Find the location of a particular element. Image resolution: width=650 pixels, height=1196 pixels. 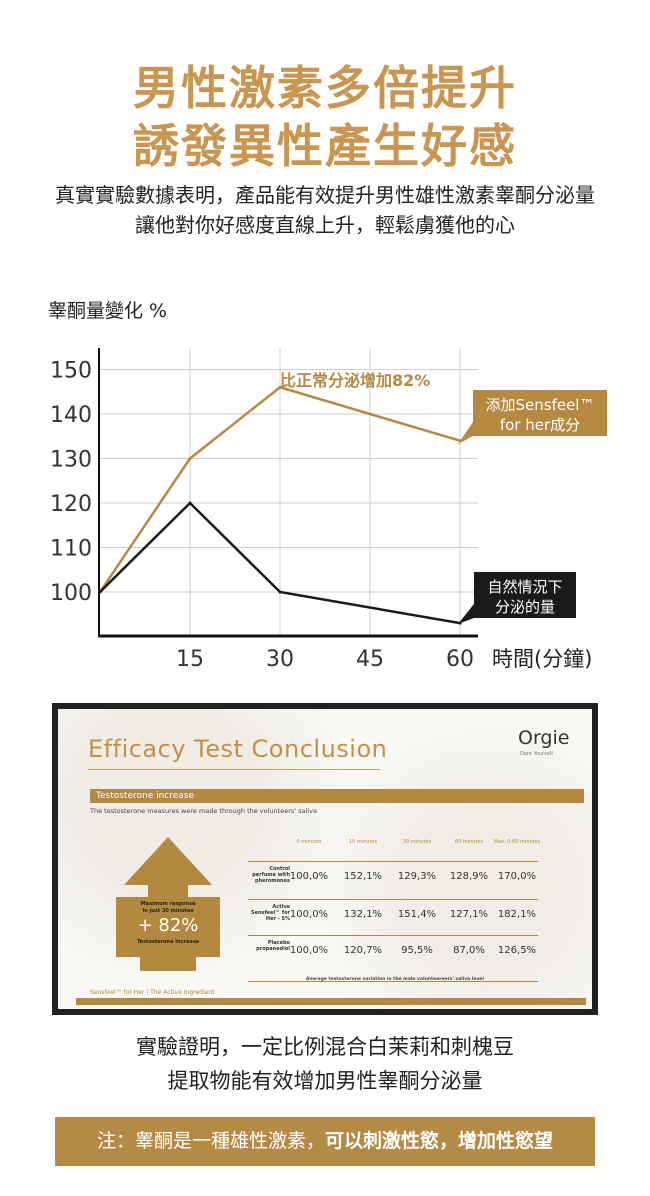

note-banner: 注：睾酮是一種雄性激素，可以刺激性慾，增加性慾望 is located at coordinates (325, 1141).